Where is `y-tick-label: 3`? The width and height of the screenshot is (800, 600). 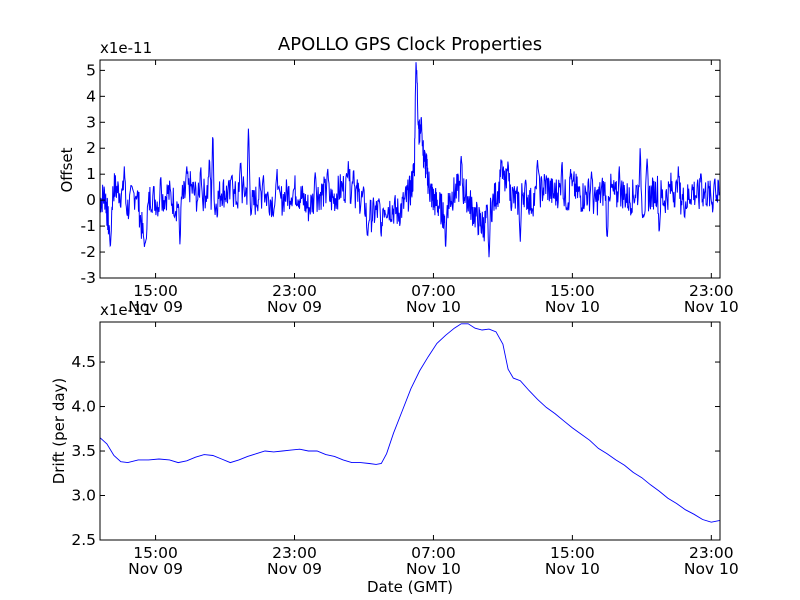
y-tick-label: 3 is located at coordinates (91, 122).